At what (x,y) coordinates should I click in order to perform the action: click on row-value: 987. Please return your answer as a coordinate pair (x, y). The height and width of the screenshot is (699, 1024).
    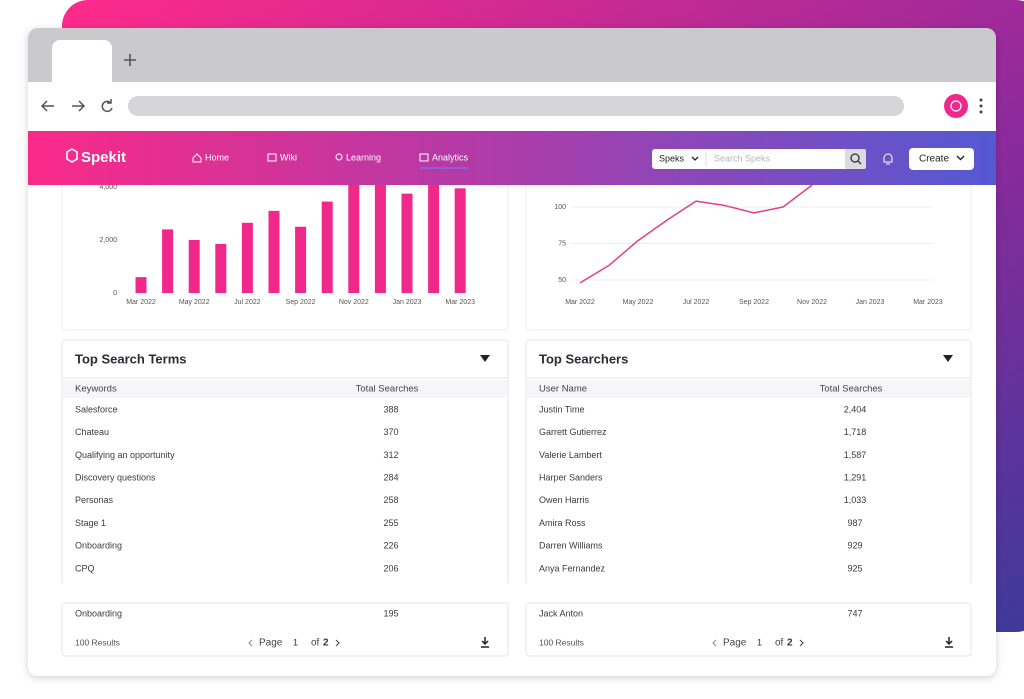
    Looking at the image, I should click on (854, 523).